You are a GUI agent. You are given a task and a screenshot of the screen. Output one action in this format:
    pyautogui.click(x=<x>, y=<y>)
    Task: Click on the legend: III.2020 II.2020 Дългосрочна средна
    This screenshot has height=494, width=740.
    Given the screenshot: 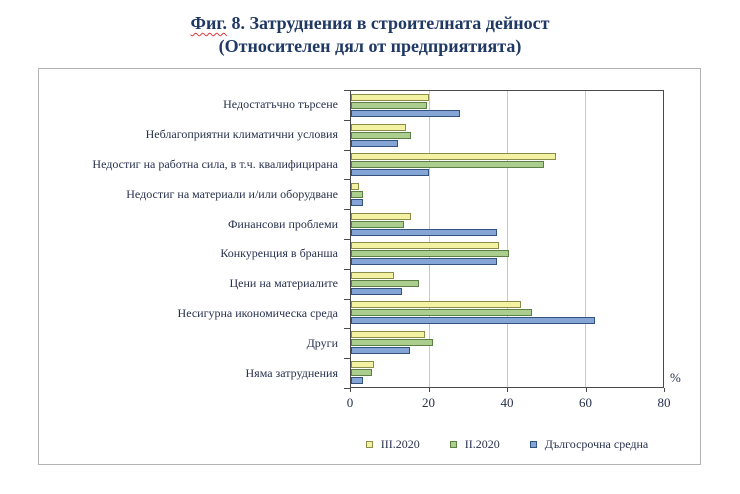 What is the action you would take?
    pyautogui.click(x=507, y=444)
    